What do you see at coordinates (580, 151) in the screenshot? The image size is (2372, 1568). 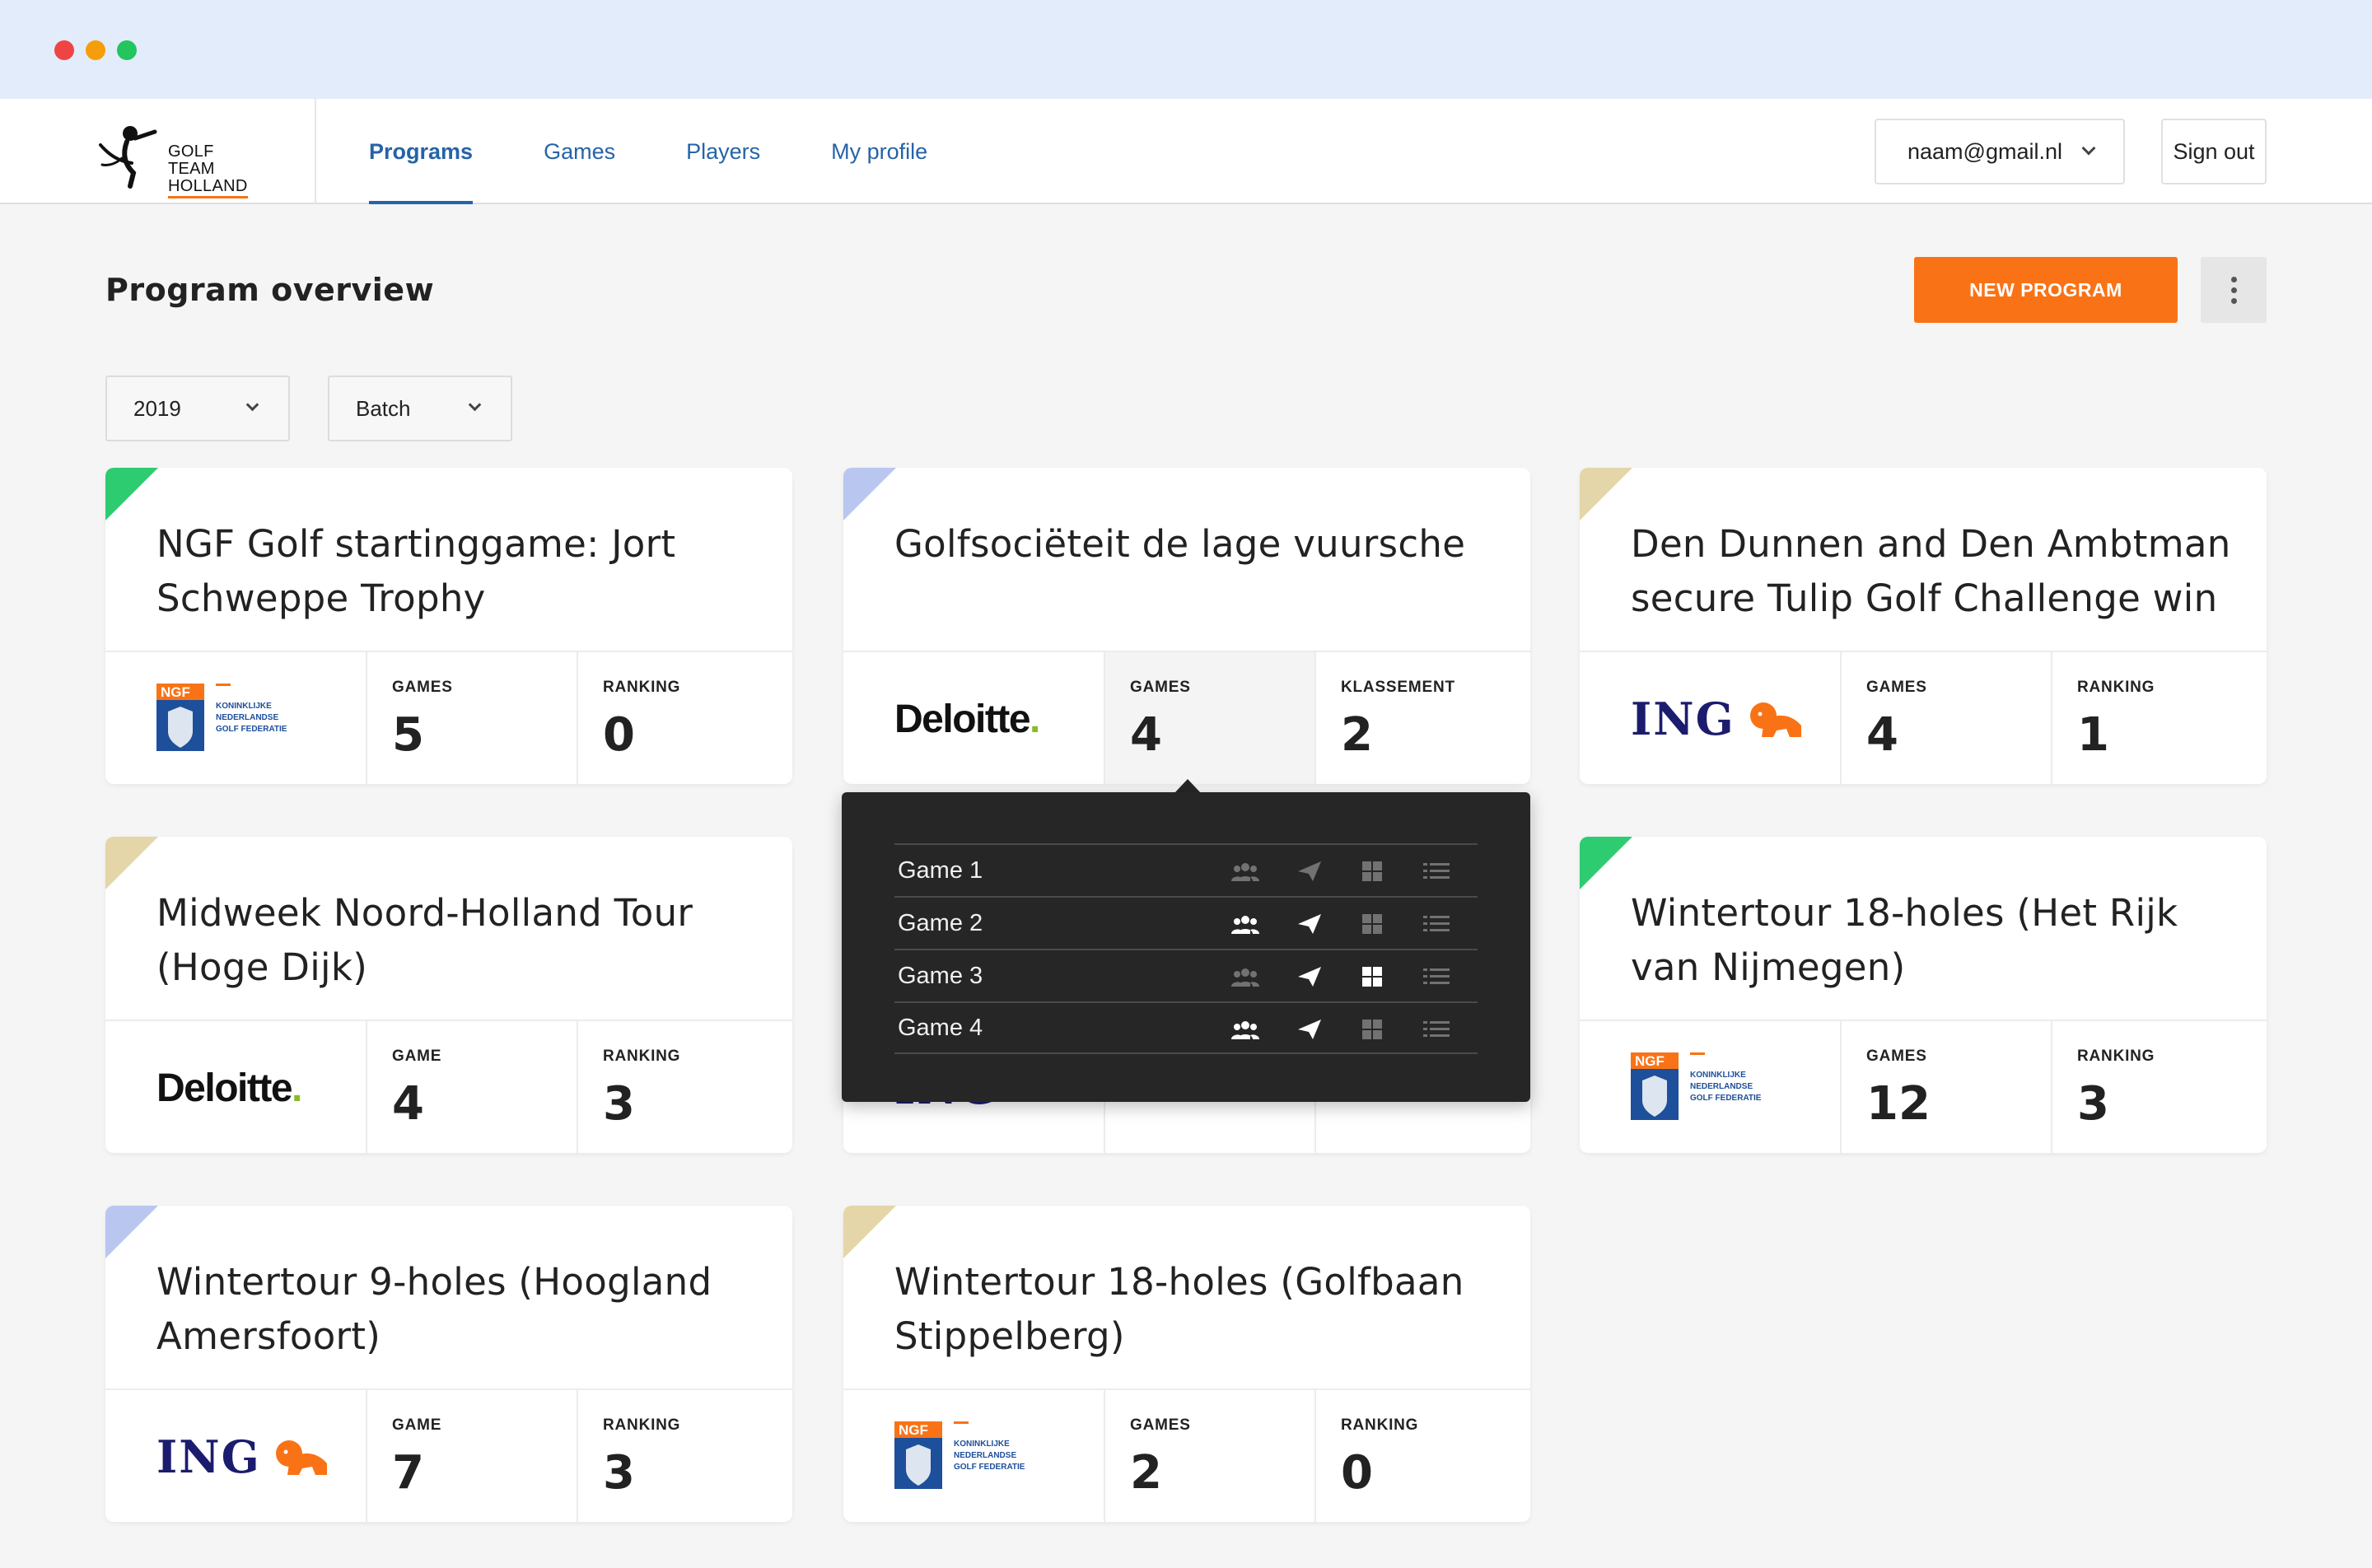 I see `nav-games: Games` at bounding box center [580, 151].